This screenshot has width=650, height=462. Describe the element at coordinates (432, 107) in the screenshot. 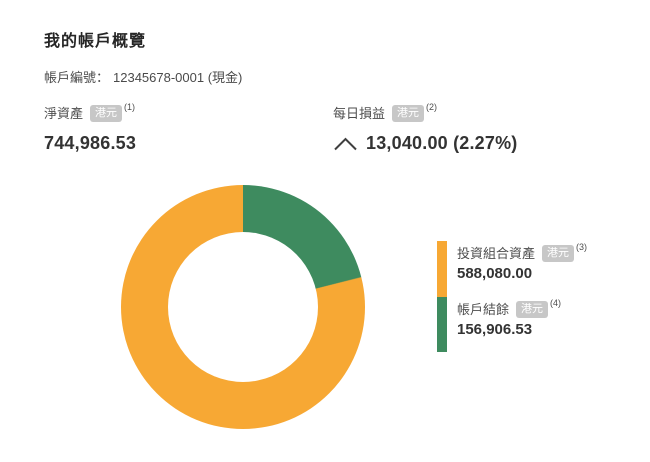

I see `footnote-2: (2)` at that location.